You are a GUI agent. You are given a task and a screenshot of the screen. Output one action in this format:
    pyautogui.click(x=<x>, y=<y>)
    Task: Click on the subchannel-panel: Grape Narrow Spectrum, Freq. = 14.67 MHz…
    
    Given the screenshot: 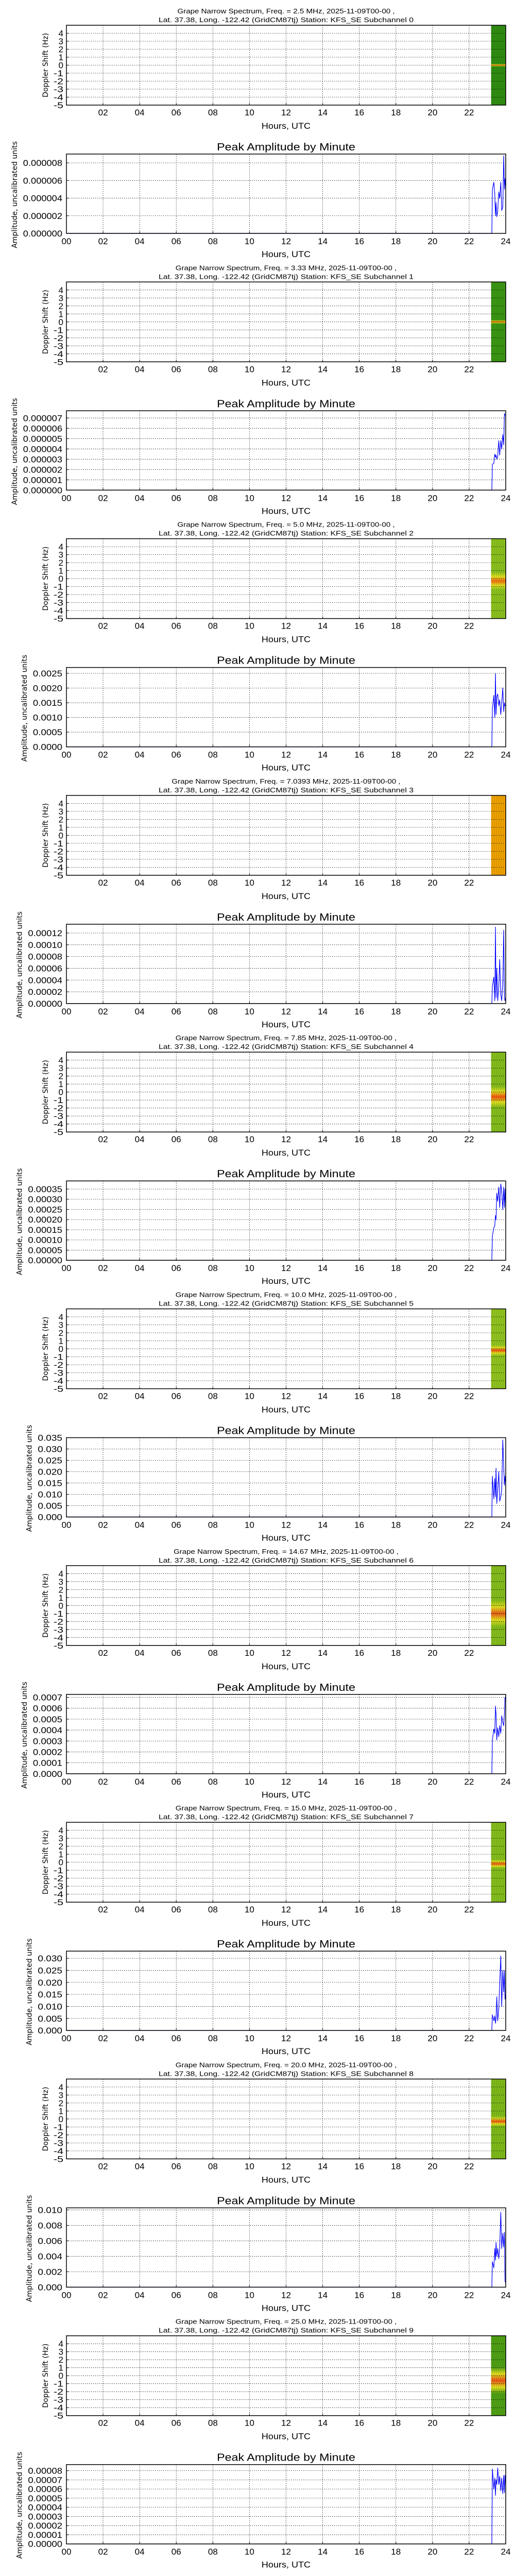 What is the action you would take?
    pyautogui.click(x=266, y=1674)
    